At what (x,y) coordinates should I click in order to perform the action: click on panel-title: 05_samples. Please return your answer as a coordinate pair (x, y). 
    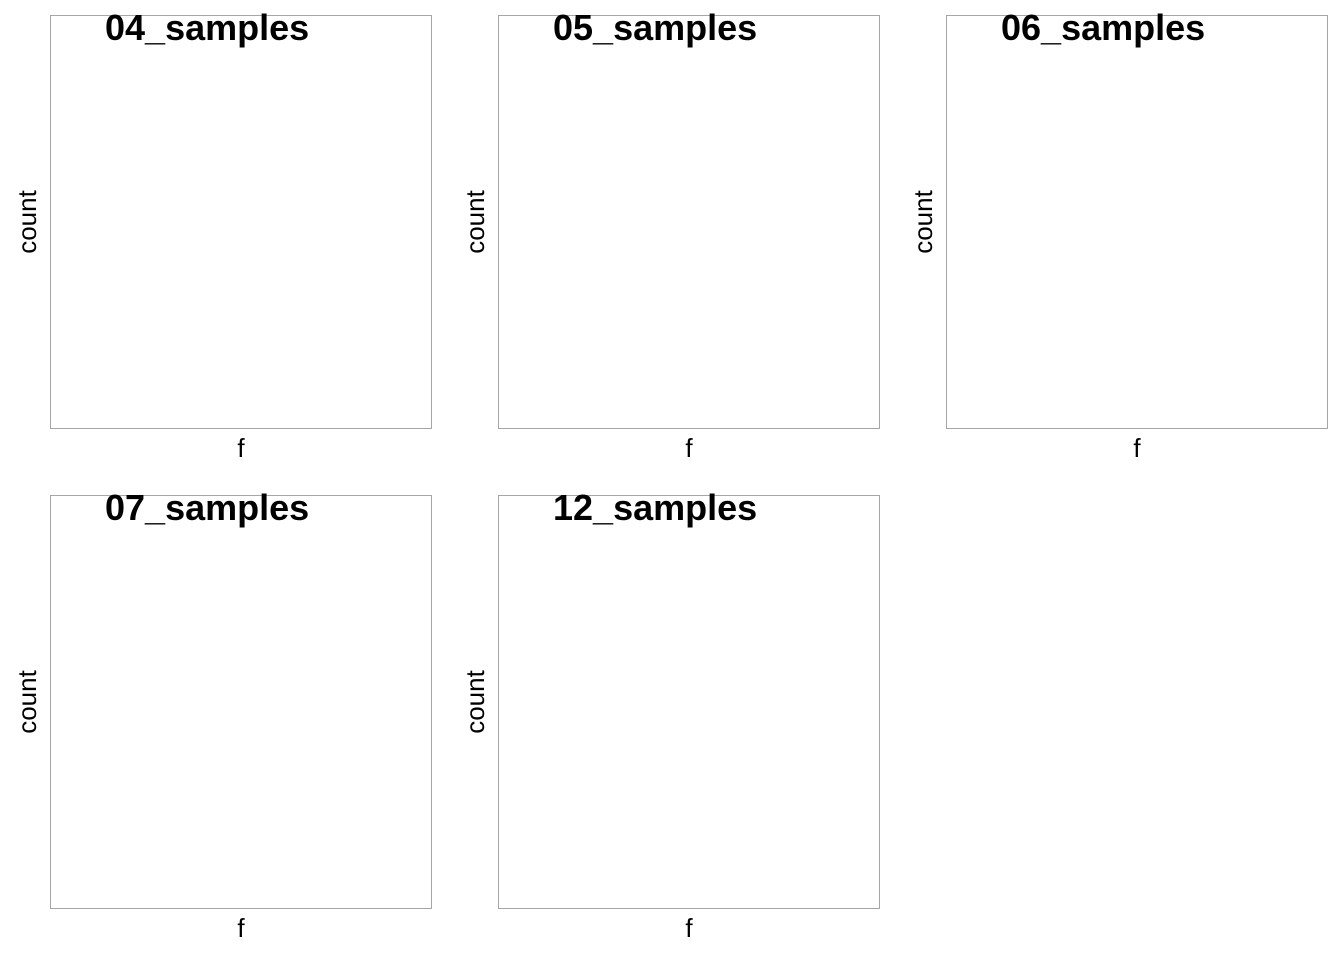
    Looking at the image, I should click on (655, 27).